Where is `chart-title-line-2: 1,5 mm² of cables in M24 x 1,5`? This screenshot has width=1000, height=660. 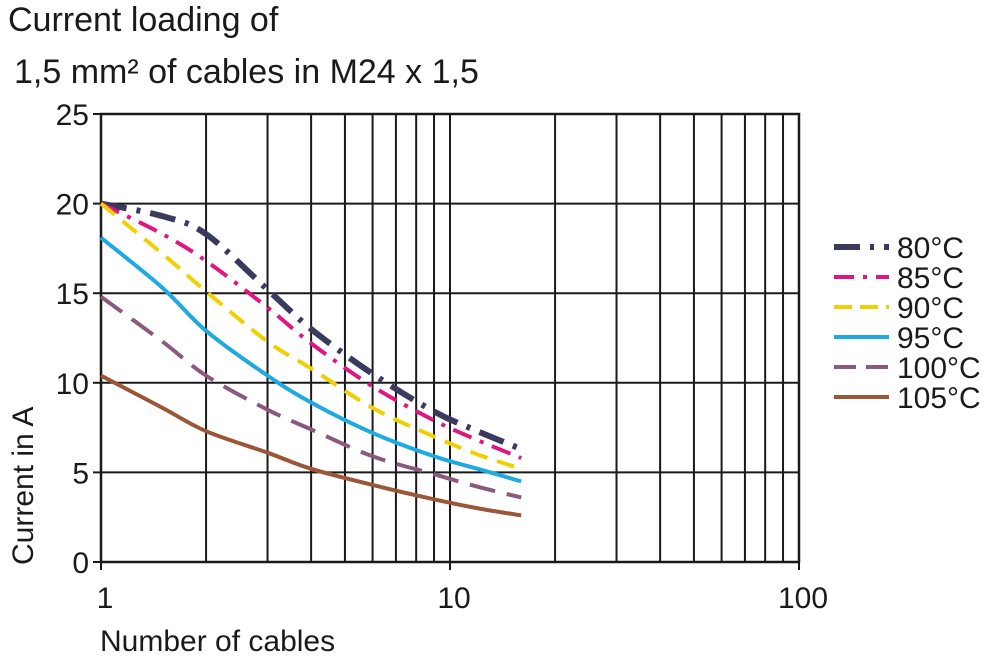 chart-title-line-2: 1,5 mm² of cables in M24 x 1,5 is located at coordinates (246, 72).